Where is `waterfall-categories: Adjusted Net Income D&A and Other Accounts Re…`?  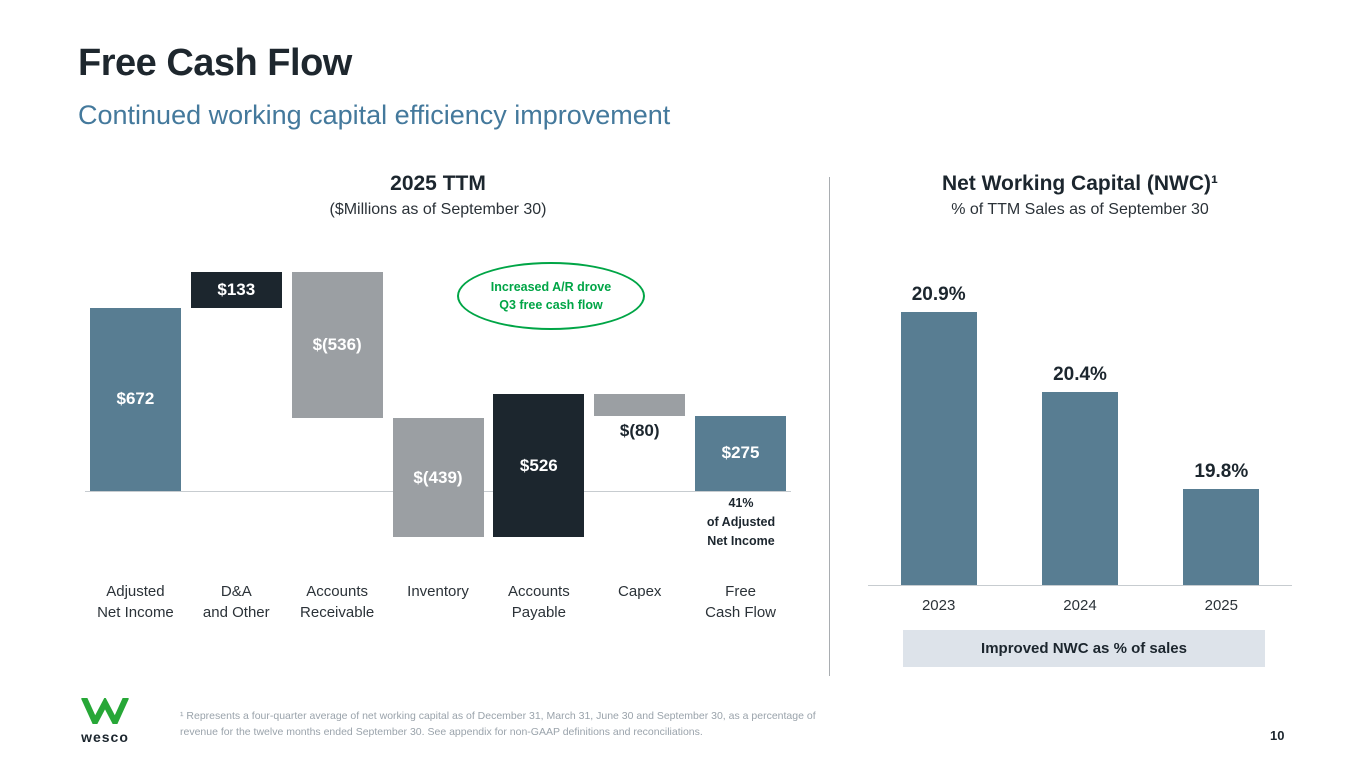 waterfall-categories: Adjusted Net Income D&A and Other Accounts Re… is located at coordinates (438, 602).